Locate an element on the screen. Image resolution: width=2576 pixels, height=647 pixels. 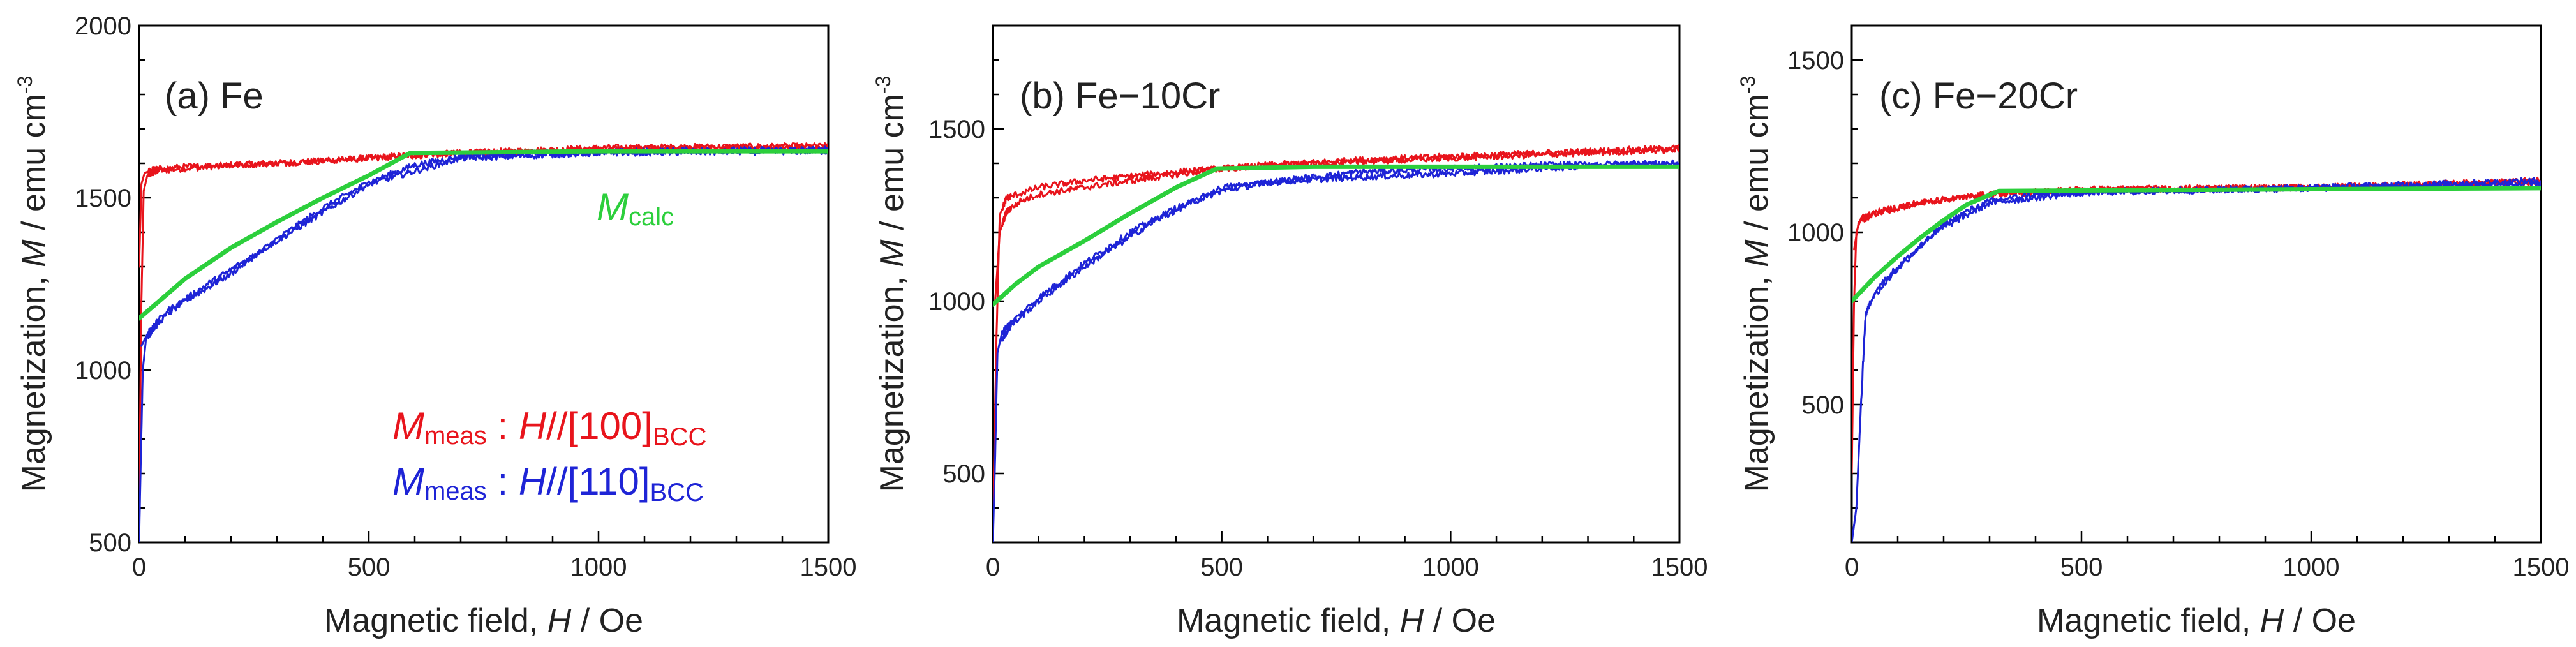
annotation-m-calc: Mcalc is located at coordinates (635, 209).